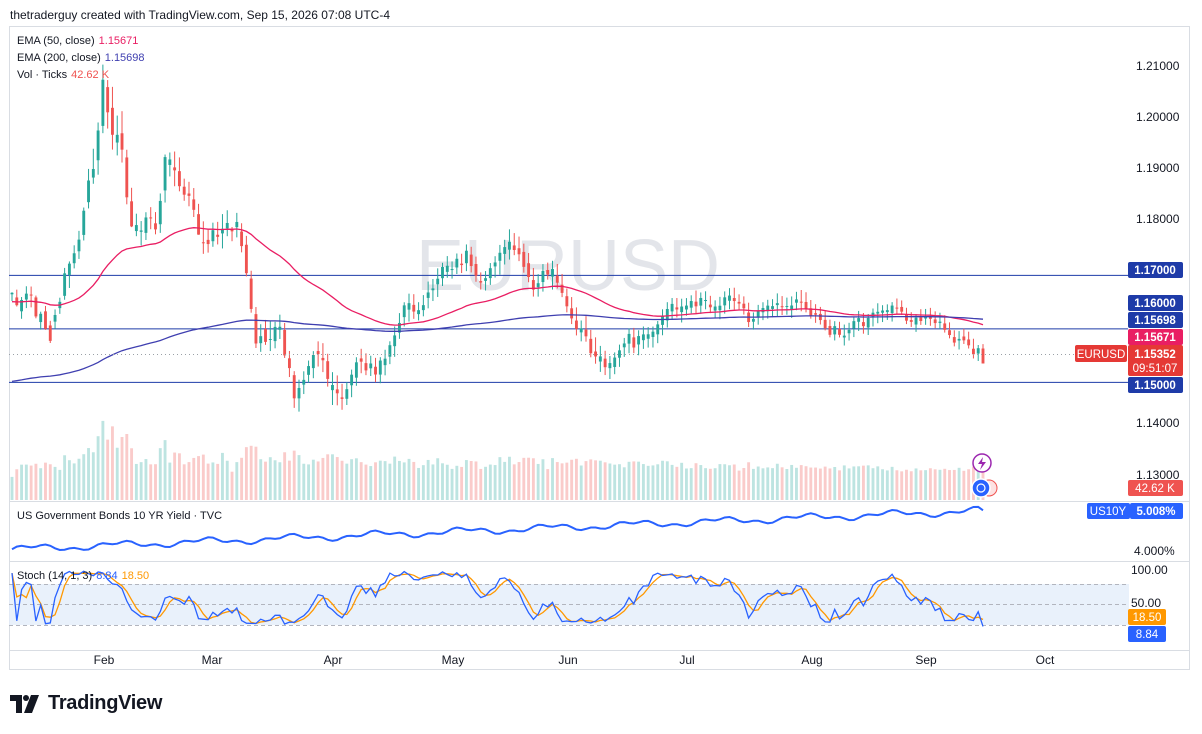 The width and height of the screenshot is (1202, 734). What do you see at coordinates (1108, 512) in the screenshot?
I see `us10y-symbol-text: US10Y` at bounding box center [1108, 512].